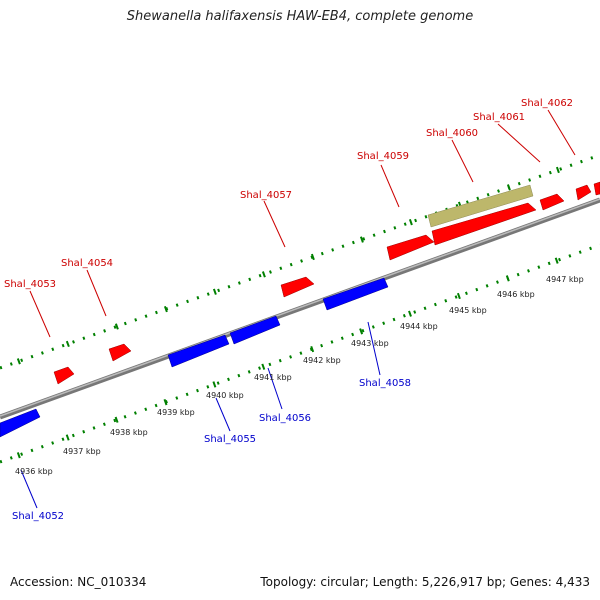 This screenshot has width=600, height=600. What do you see at coordinates (30, 284) in the screenshot?
I see `label-shal-4053: Shal_4053` at bounding box center [30, 284].